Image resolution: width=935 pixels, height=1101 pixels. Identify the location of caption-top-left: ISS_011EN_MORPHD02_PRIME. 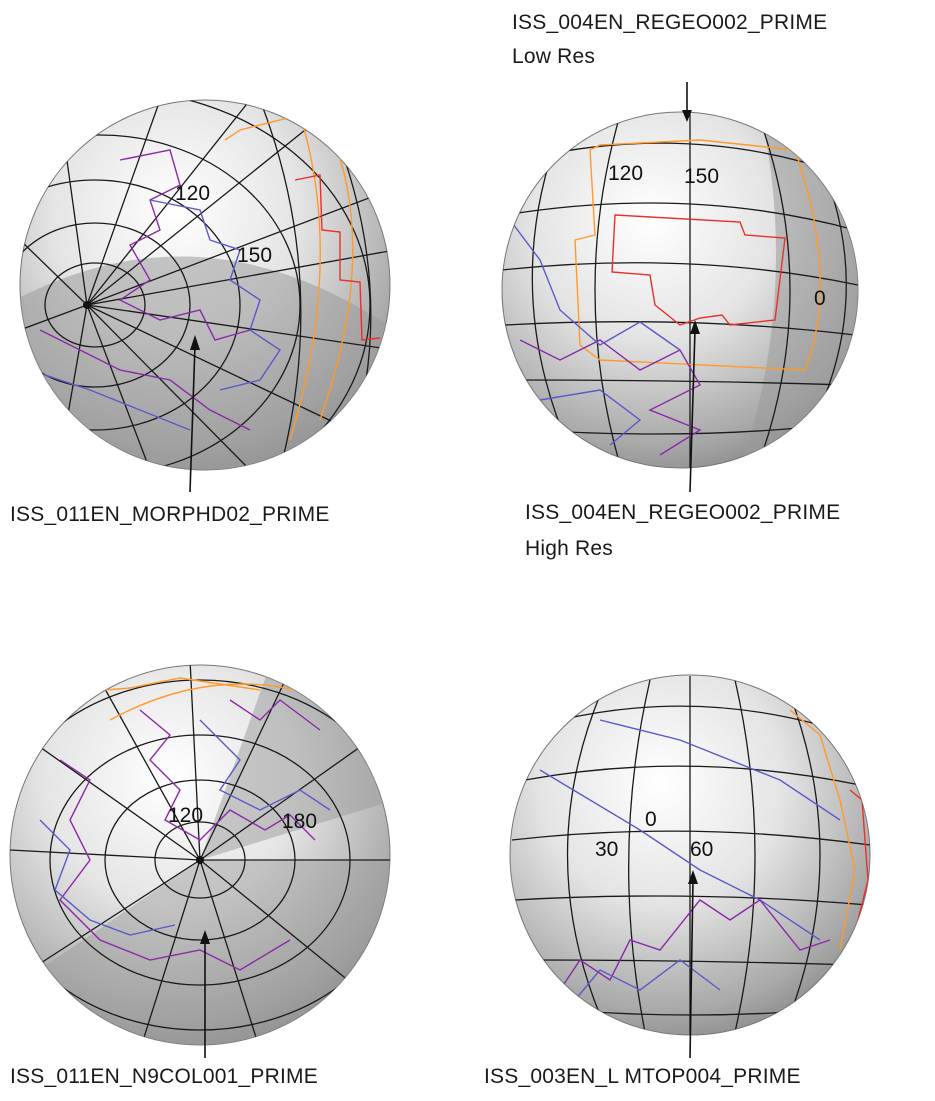
(170, 514).